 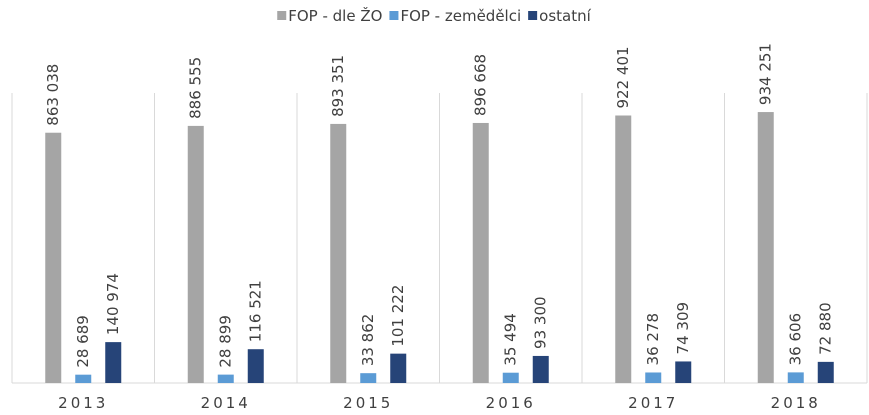 What do you see at coordinates (511, 403) in the screenshot?
I see `x-tick-label: 2016` at bounding box center [511, 403].